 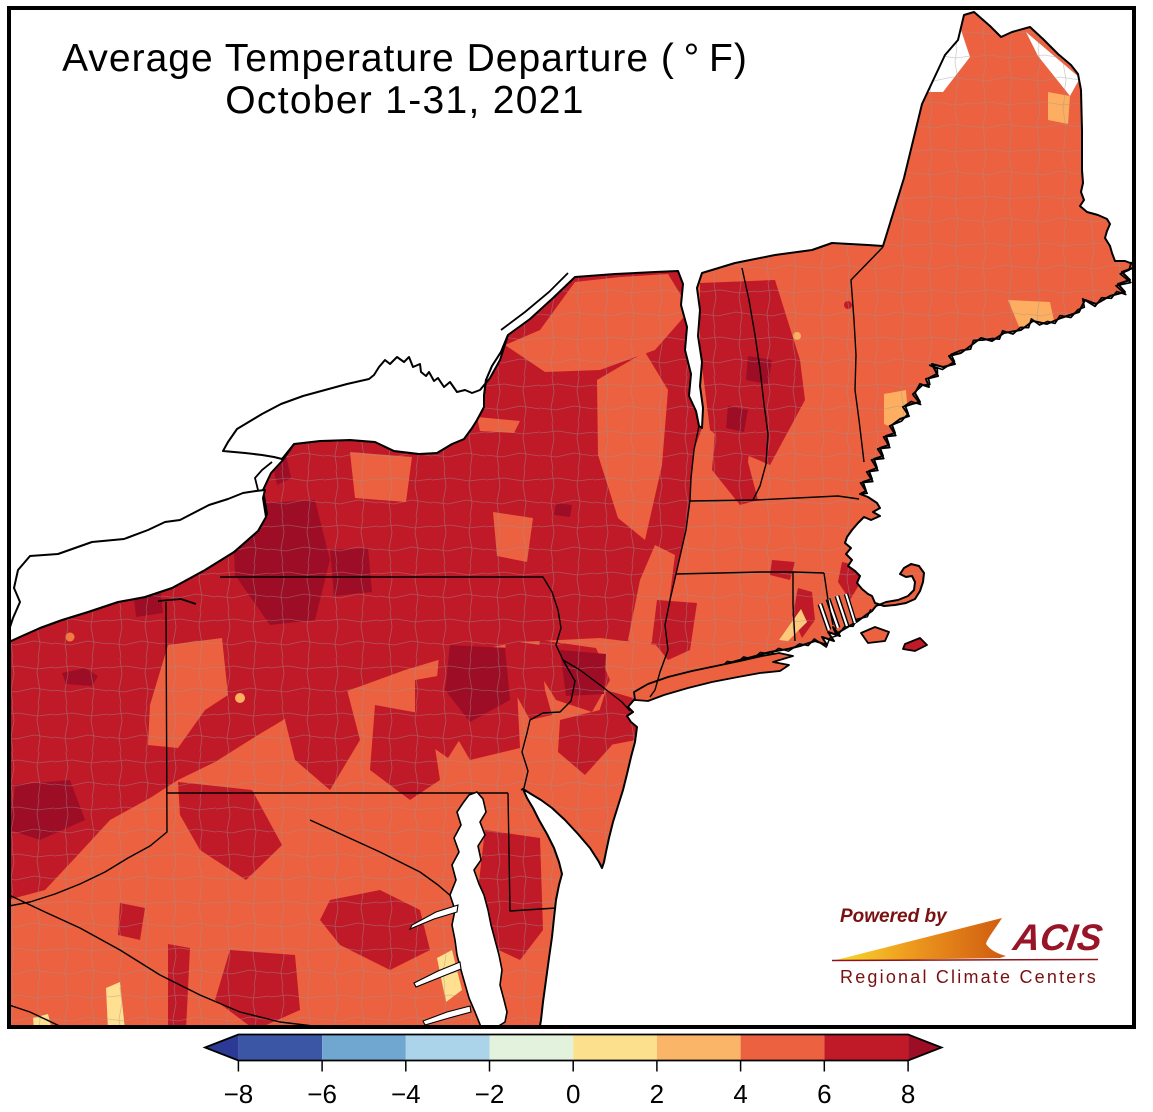 What do you see at coordinates (490, 1094) in the screenshot?
I see `svg-text: −2` at bounding box center [490, 1094].